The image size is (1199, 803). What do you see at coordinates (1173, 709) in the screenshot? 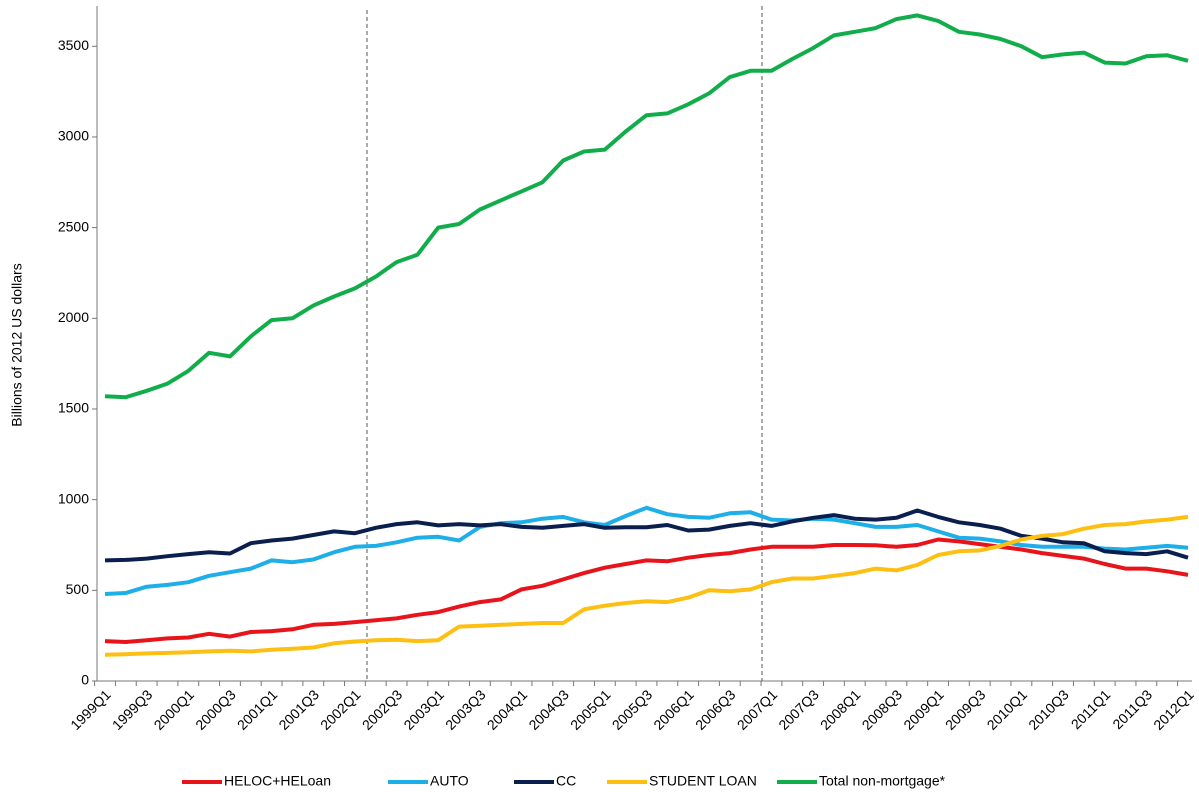
I see `x-tick-label: 2012Q1` at bounding box center [1173, 709].